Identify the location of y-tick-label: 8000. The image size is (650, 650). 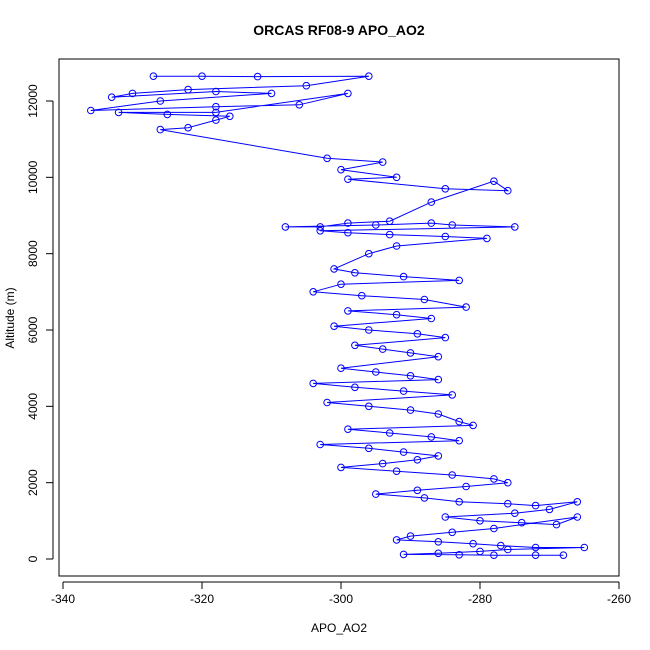
(33, 253).